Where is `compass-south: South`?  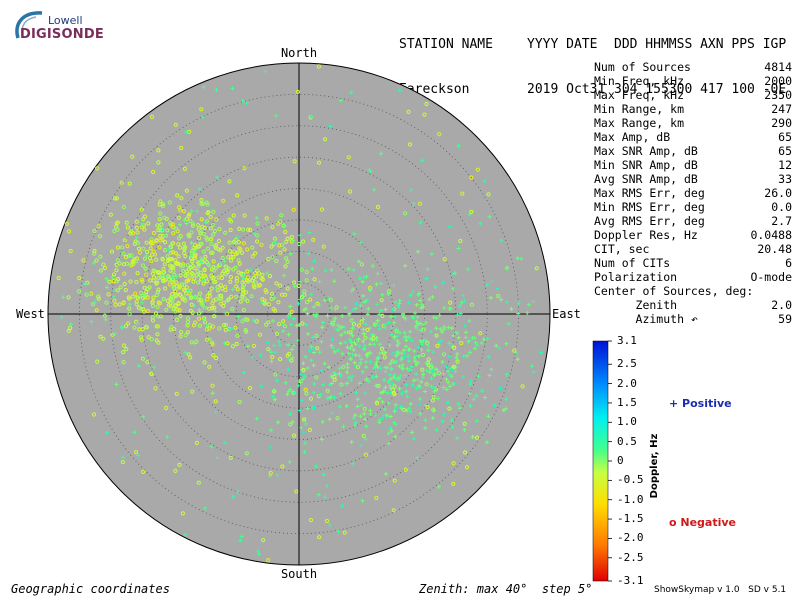 compass-south: South is located at coordinates (299, 574).